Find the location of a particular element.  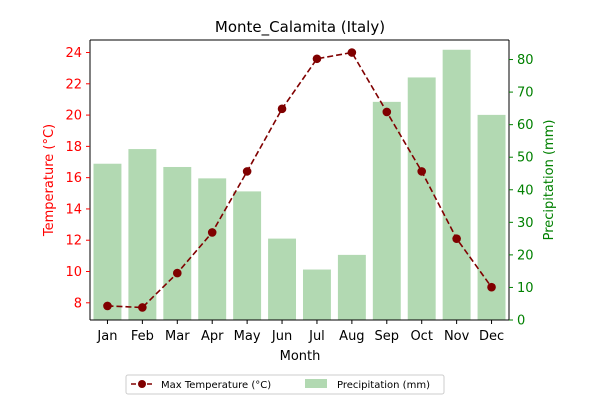

legend-line-marker is located at coordinates (142, 384).